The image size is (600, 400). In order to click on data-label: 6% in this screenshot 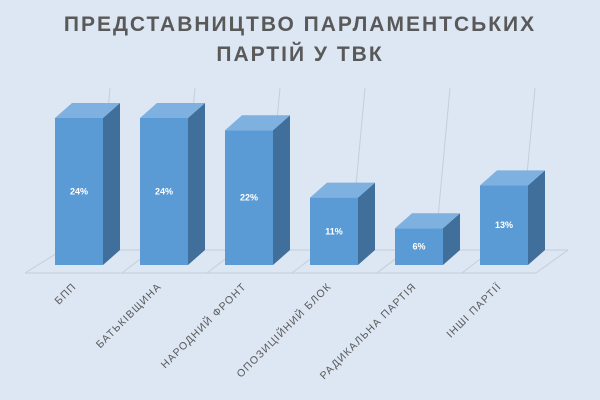, I will do `click(418, 247)`.